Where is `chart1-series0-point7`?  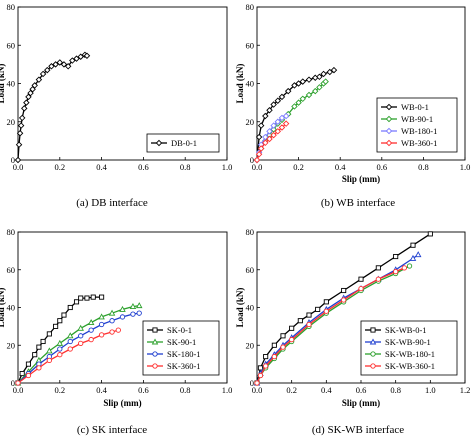
chart1-series0-point7 is located at coordinates (282, 97).